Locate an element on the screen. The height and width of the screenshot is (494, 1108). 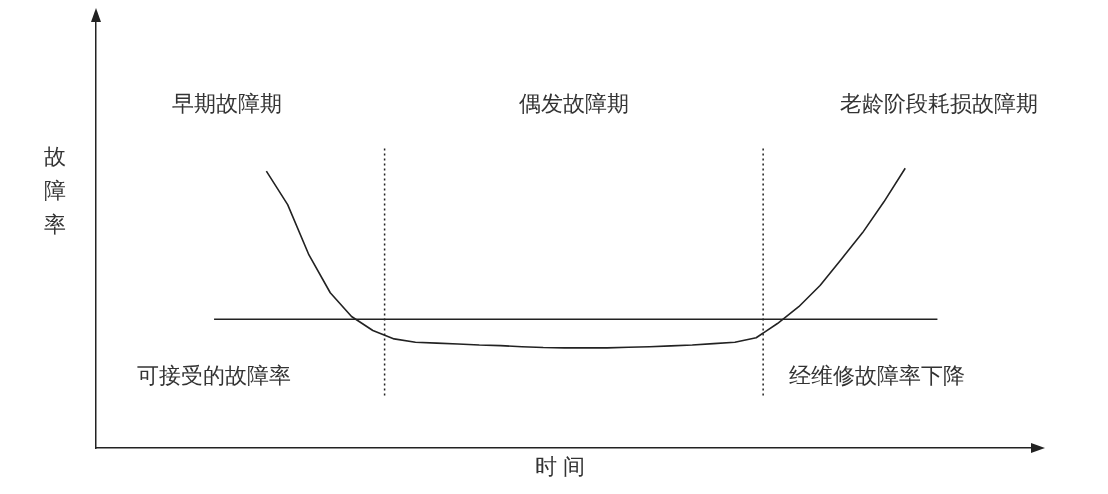
text: 早期故障期 is located at coordinates (227, 104).